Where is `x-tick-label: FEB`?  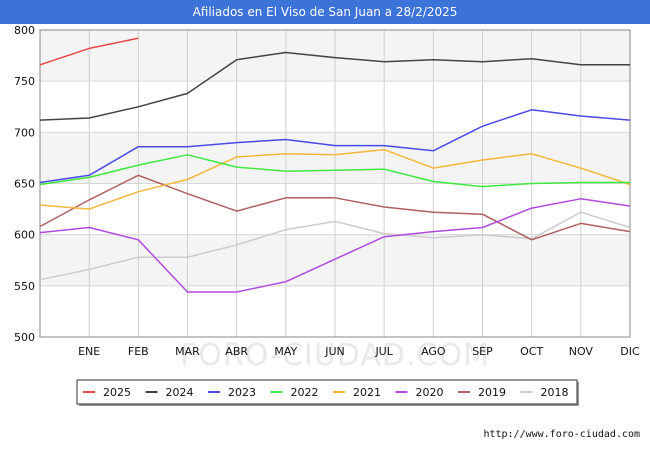 x-tick-label: FEB is located at coordinates (138, 351).